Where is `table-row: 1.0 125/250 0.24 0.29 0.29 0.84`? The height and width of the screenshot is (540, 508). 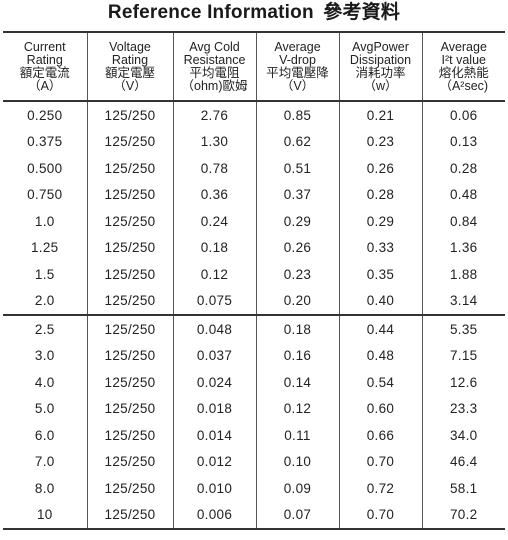 table-row: 1.0 125/250 0.24 0.29 0.29 0.84 is located at coordinates (254, 221).